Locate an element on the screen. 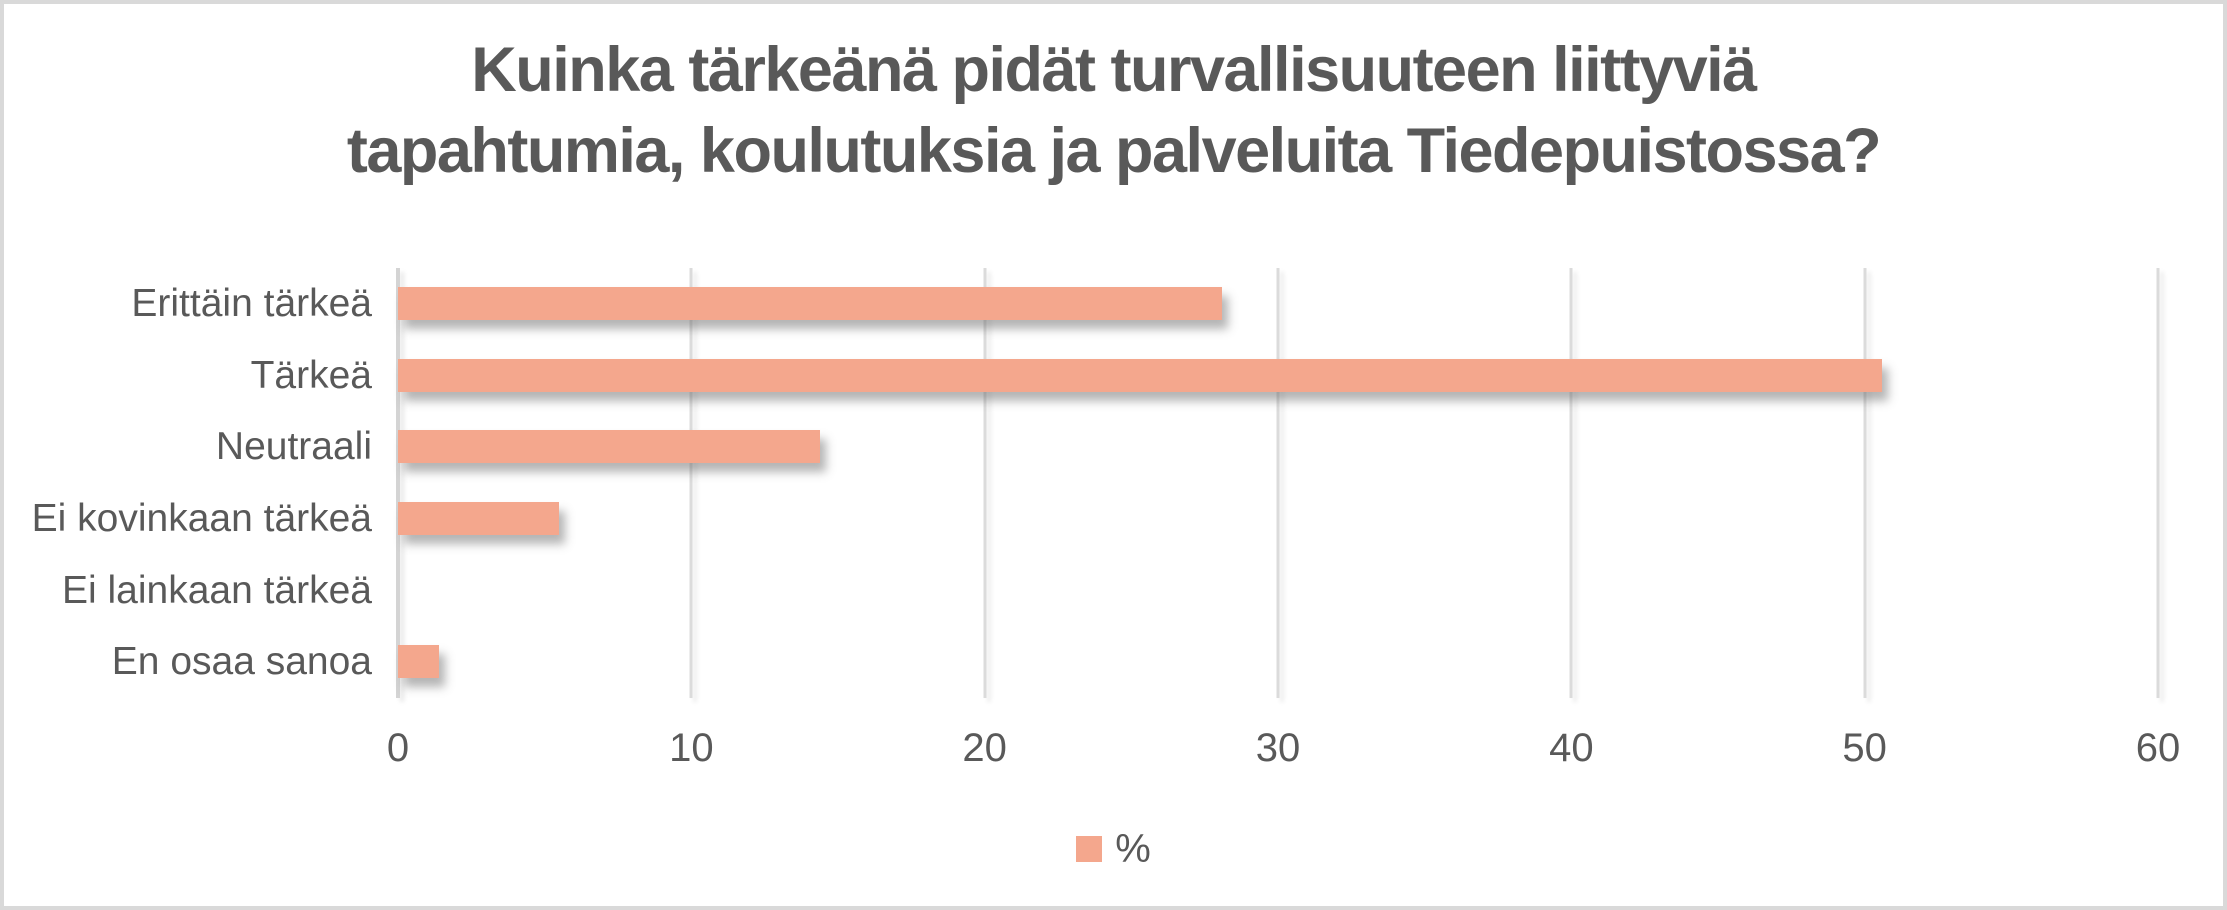  legend-label: % is located at coordinates (1133, 849).